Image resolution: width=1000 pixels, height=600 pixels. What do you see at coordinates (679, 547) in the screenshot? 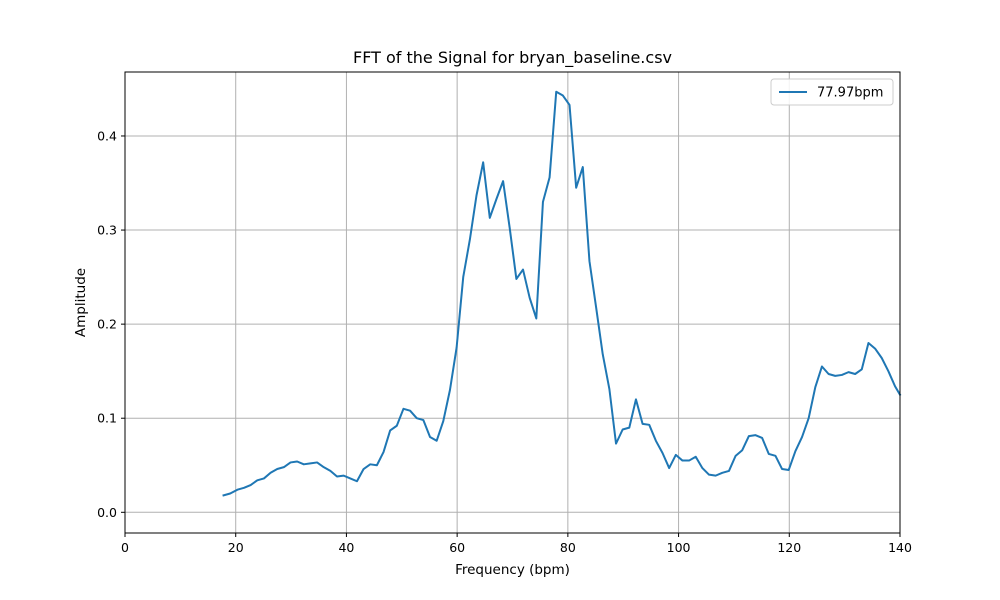
I see `x-tick-label: 100` at bounding box center [679, 547].